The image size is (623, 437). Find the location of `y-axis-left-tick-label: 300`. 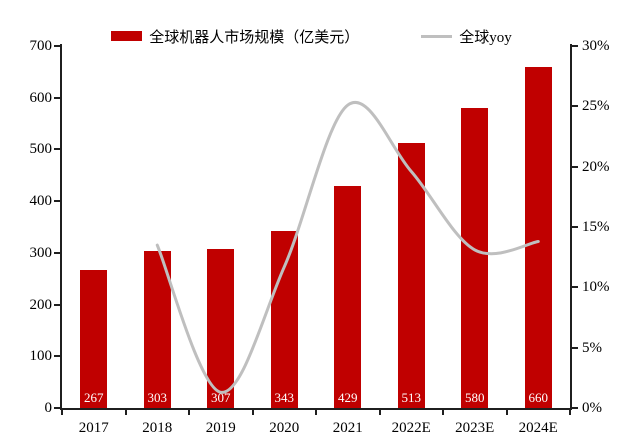

y-axis-left-tick-label: 300 is located at coordinates (41, 252).